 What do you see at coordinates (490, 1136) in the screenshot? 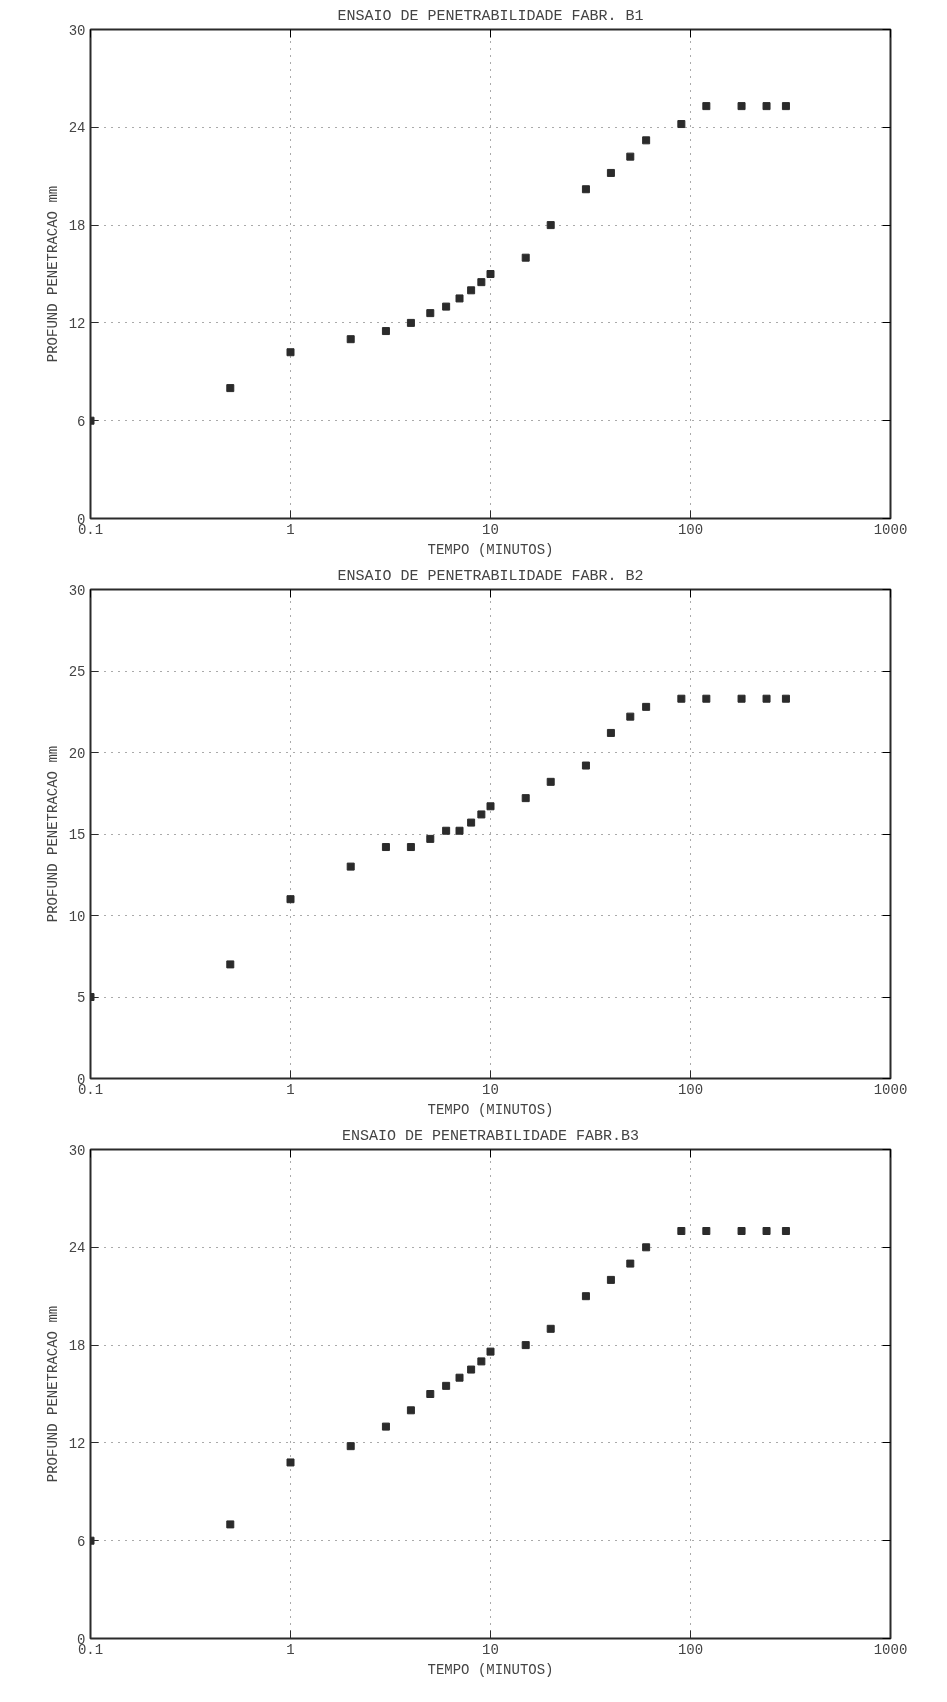
I see `chart-title: ENSAIO DE PENETRABILIDADE FABR.B3` at bounding box center [490, 1136].